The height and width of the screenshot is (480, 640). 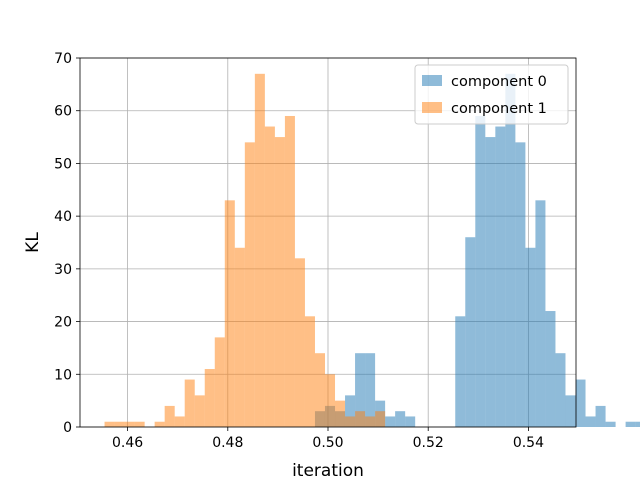 What do you see at coordinates (428, 443) in the screenshot?
I see `x-tick-label: 0.52` at bounding box center [428, 443].